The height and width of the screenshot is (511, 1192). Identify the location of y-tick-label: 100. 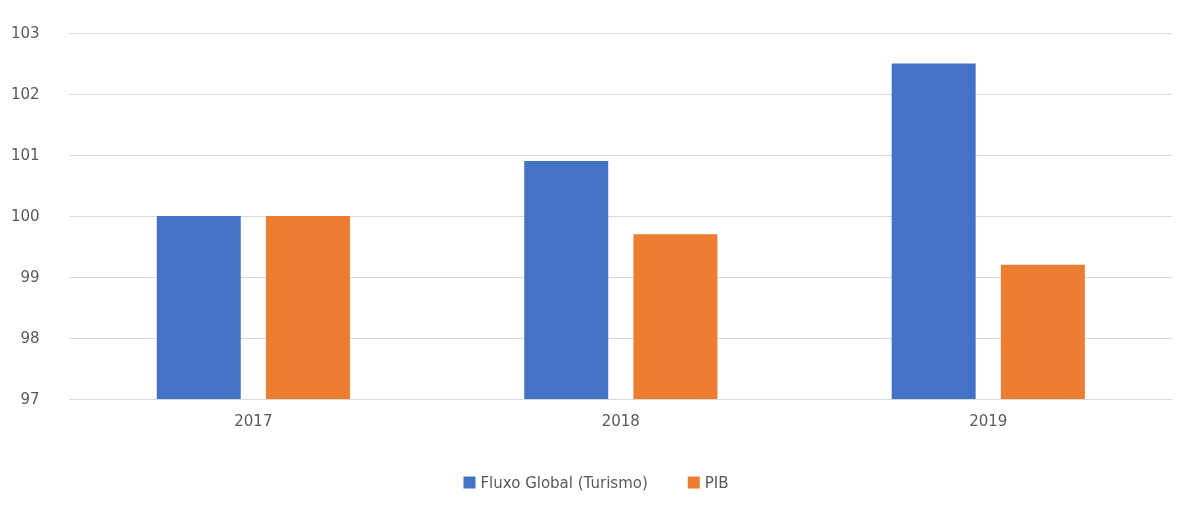
(25, 216).